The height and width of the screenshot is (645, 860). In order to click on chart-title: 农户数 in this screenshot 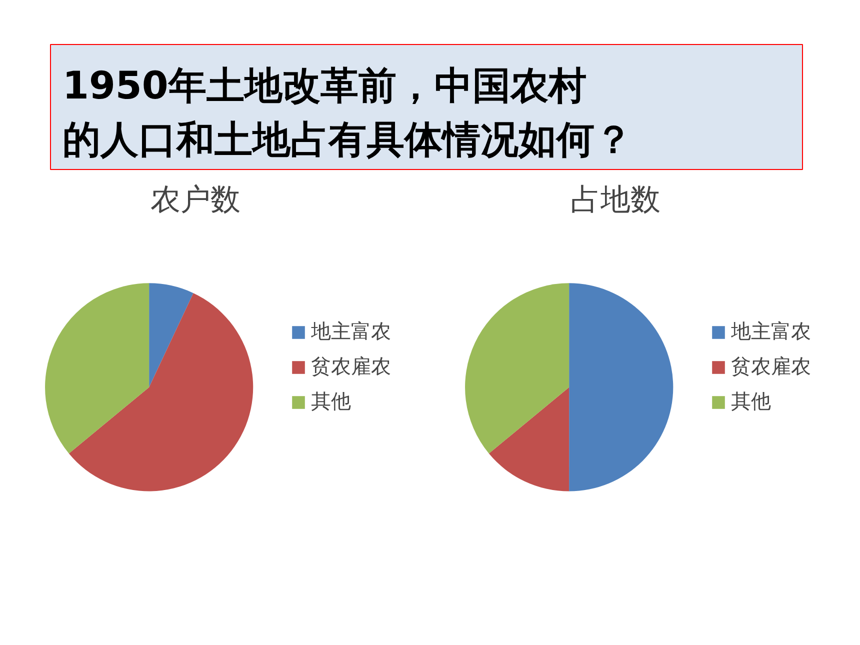, I will do `click(195, 200)`.